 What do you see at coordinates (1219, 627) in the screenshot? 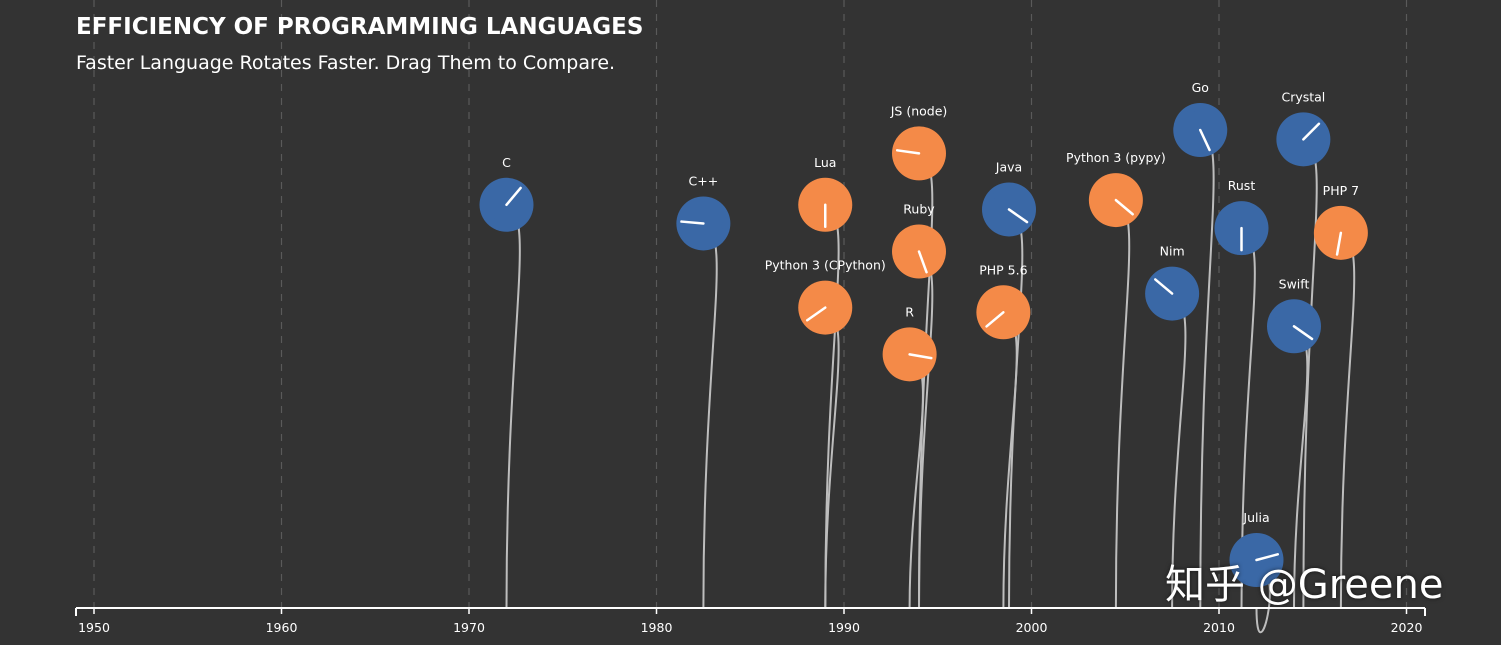
I see `x-tick-label-2010: 2010` at bounding box center [1219, 627].